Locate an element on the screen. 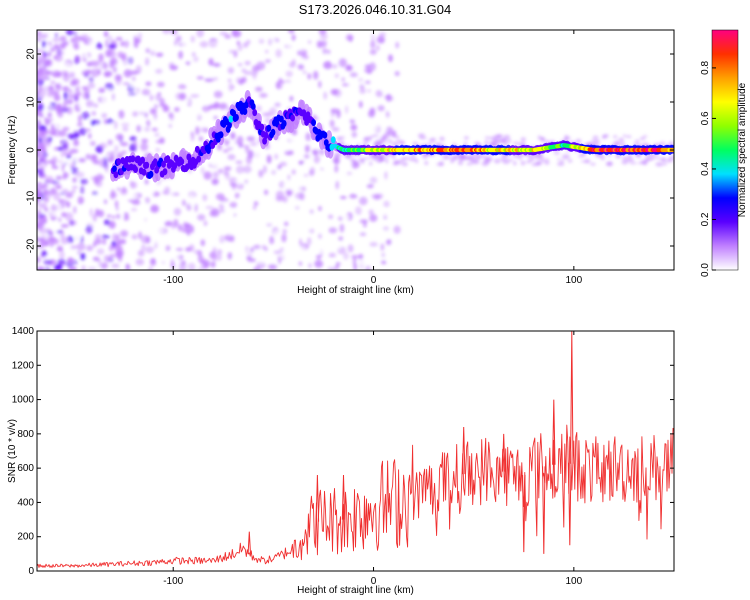  colorbar-tick-label: 0.8 is located at coordinates (705, 68).